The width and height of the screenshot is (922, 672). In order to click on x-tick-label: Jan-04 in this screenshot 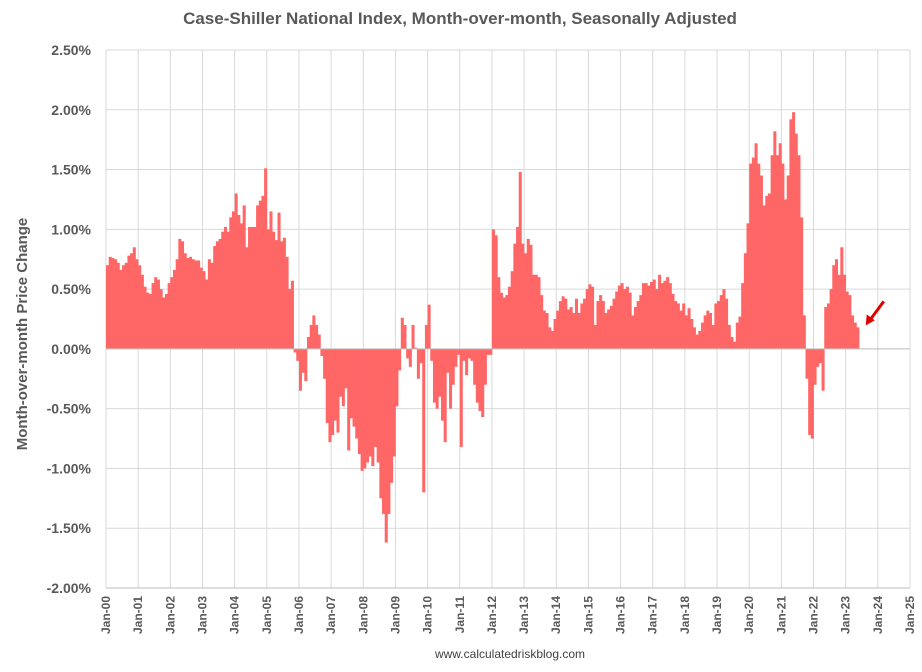, I will do `click(235, 615)`.